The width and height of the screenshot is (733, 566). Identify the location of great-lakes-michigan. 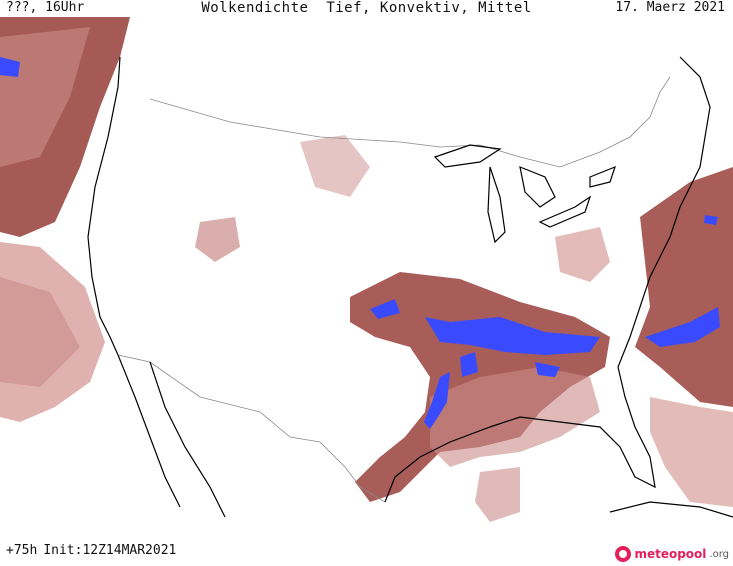
(496, 205).